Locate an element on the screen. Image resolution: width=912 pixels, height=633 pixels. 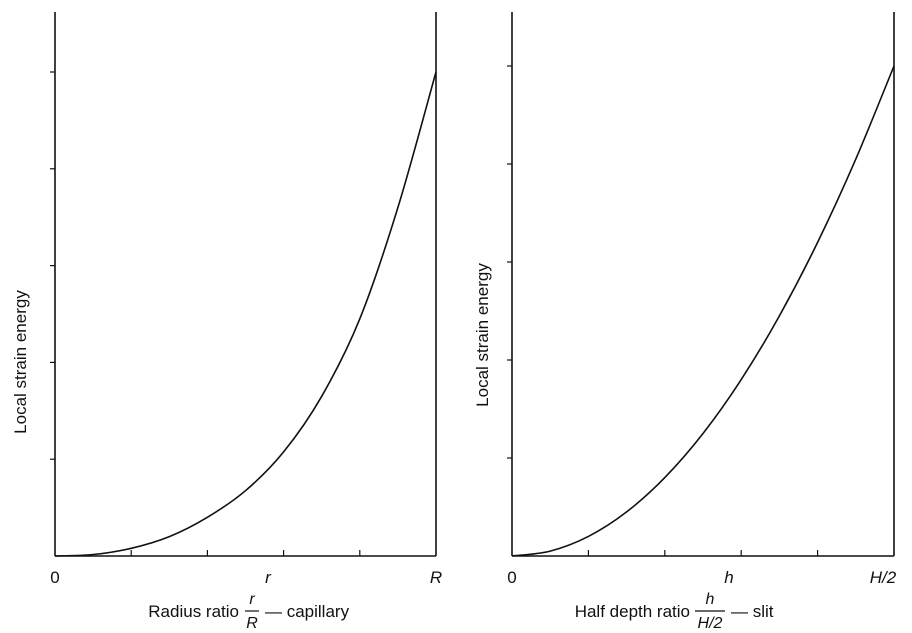
x-axis-title-fraction-denominator: R is located at coordinates (252, 623).